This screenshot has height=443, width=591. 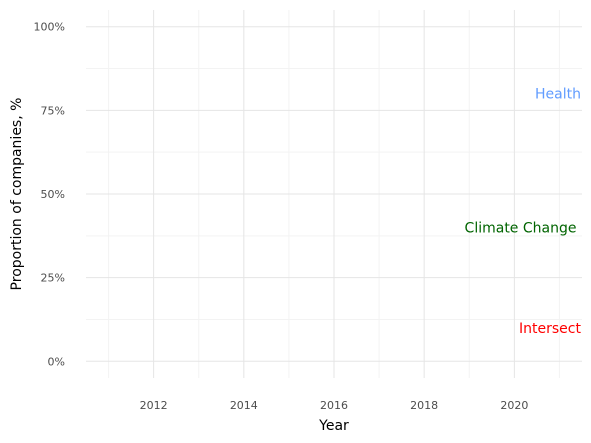 What do you see at coordinates (514, 405) in the screenshot?
I see `x-tick-label: 2020` at bounding box center [514, 405].